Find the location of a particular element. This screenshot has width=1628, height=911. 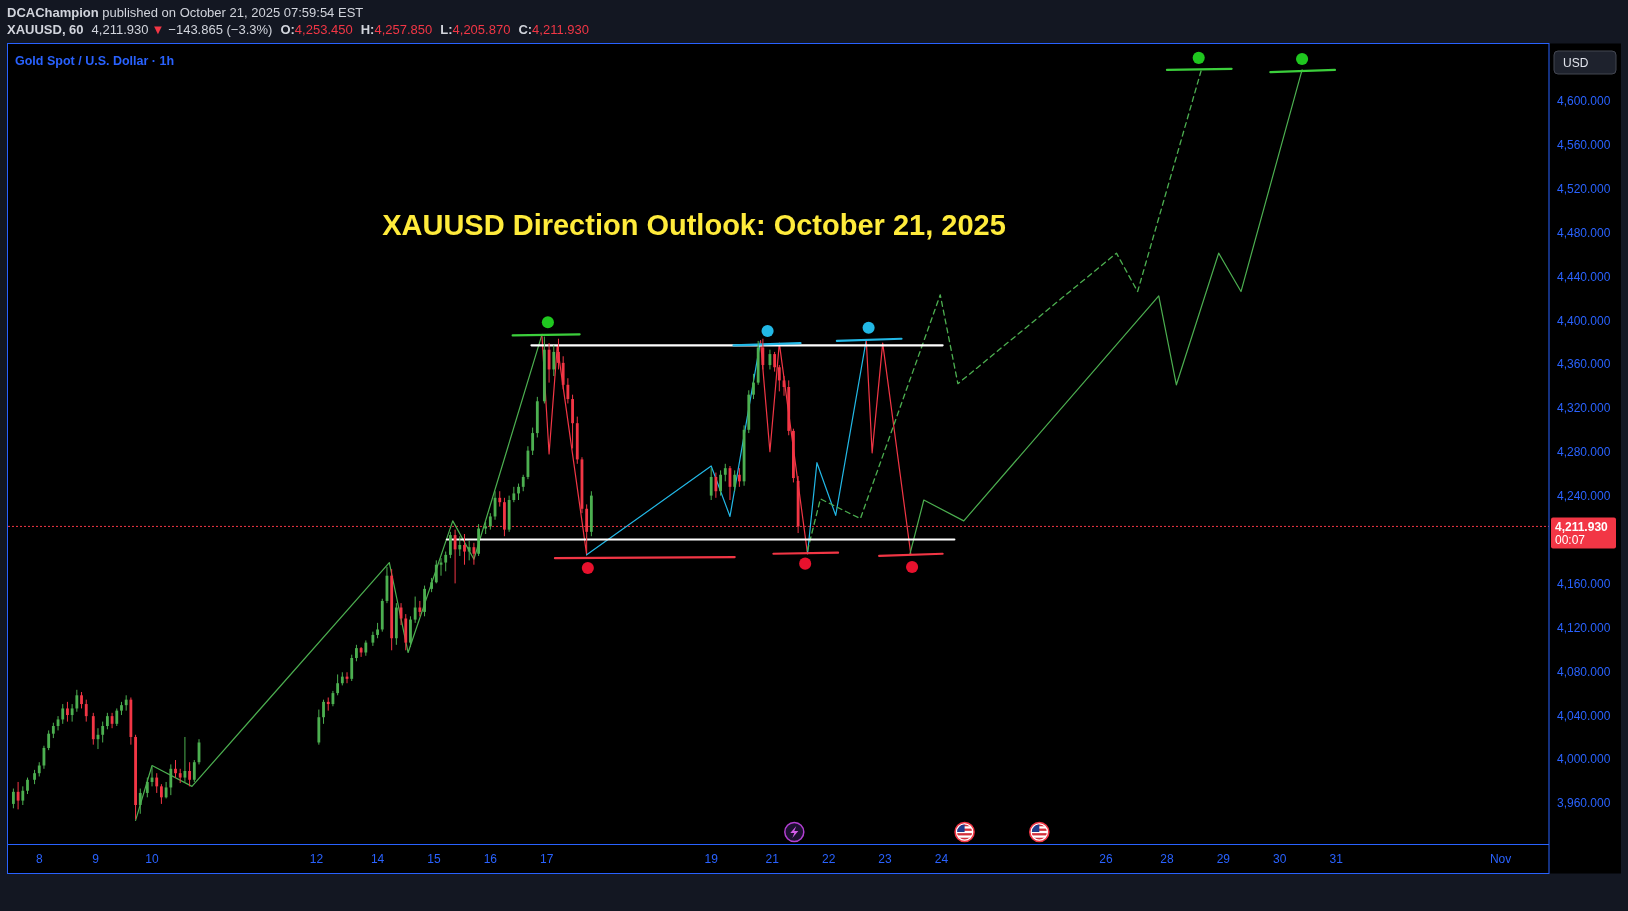

y-tick-label: 4,040.000 is located at coordinates (1584, 715).